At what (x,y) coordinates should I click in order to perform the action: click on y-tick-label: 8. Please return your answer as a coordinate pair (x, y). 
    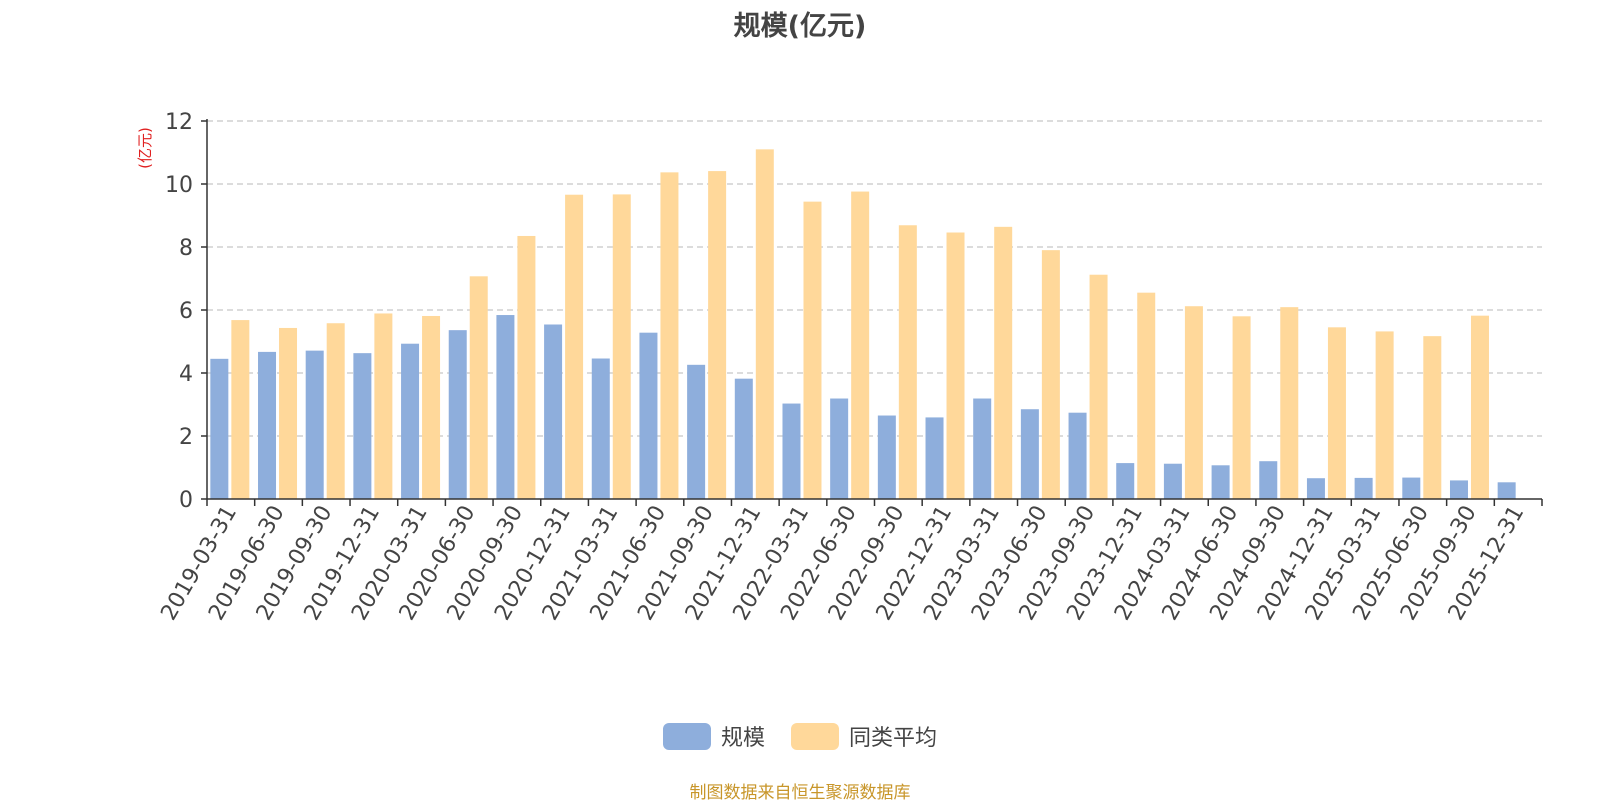
    Looking at the image, I should click on (186, 248).